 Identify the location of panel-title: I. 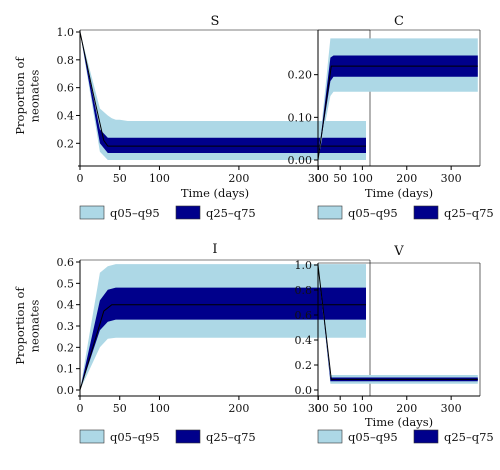
(214, 249).